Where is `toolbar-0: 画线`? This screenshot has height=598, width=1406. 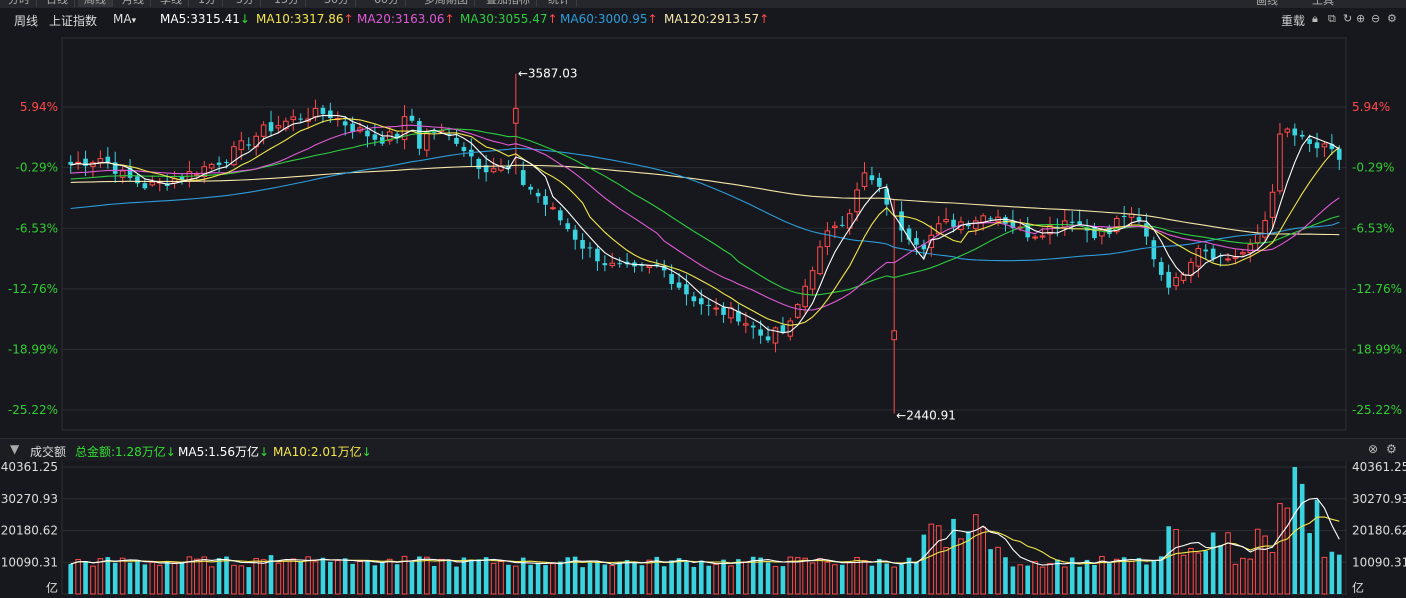
toolbar-0: 画线 is located at coordinates (1267, 3).